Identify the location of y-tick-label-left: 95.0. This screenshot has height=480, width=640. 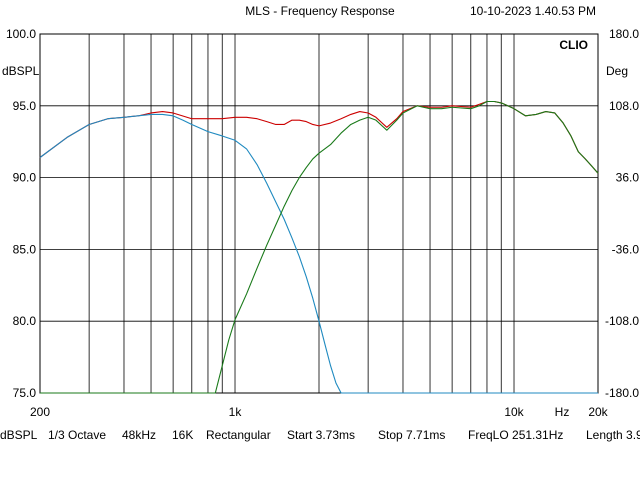
(25, 106).